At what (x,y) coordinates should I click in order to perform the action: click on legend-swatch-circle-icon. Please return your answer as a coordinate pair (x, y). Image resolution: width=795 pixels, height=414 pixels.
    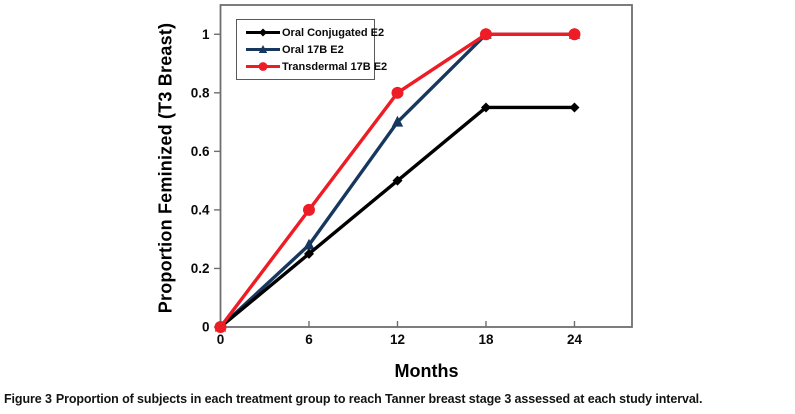
    Looking at the image, I should click on (263, 66).